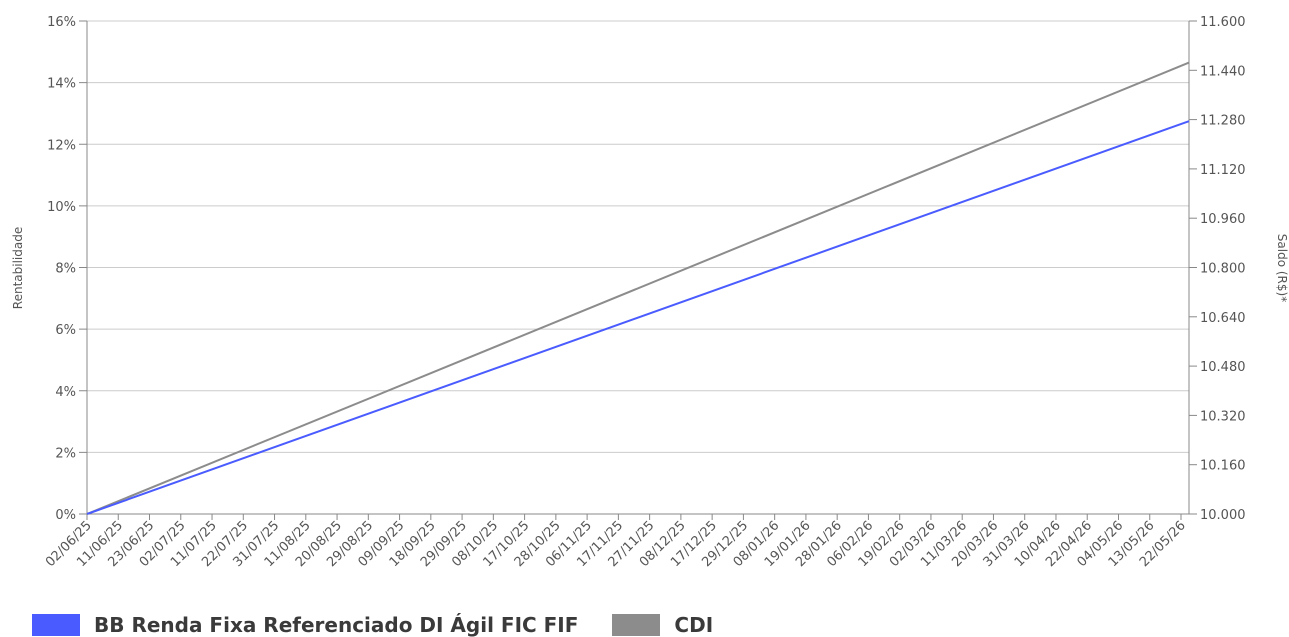  Describe the element at coordinates (694, 624) in the screenshot. I see `legend-label-cdi: CDI` at that location.